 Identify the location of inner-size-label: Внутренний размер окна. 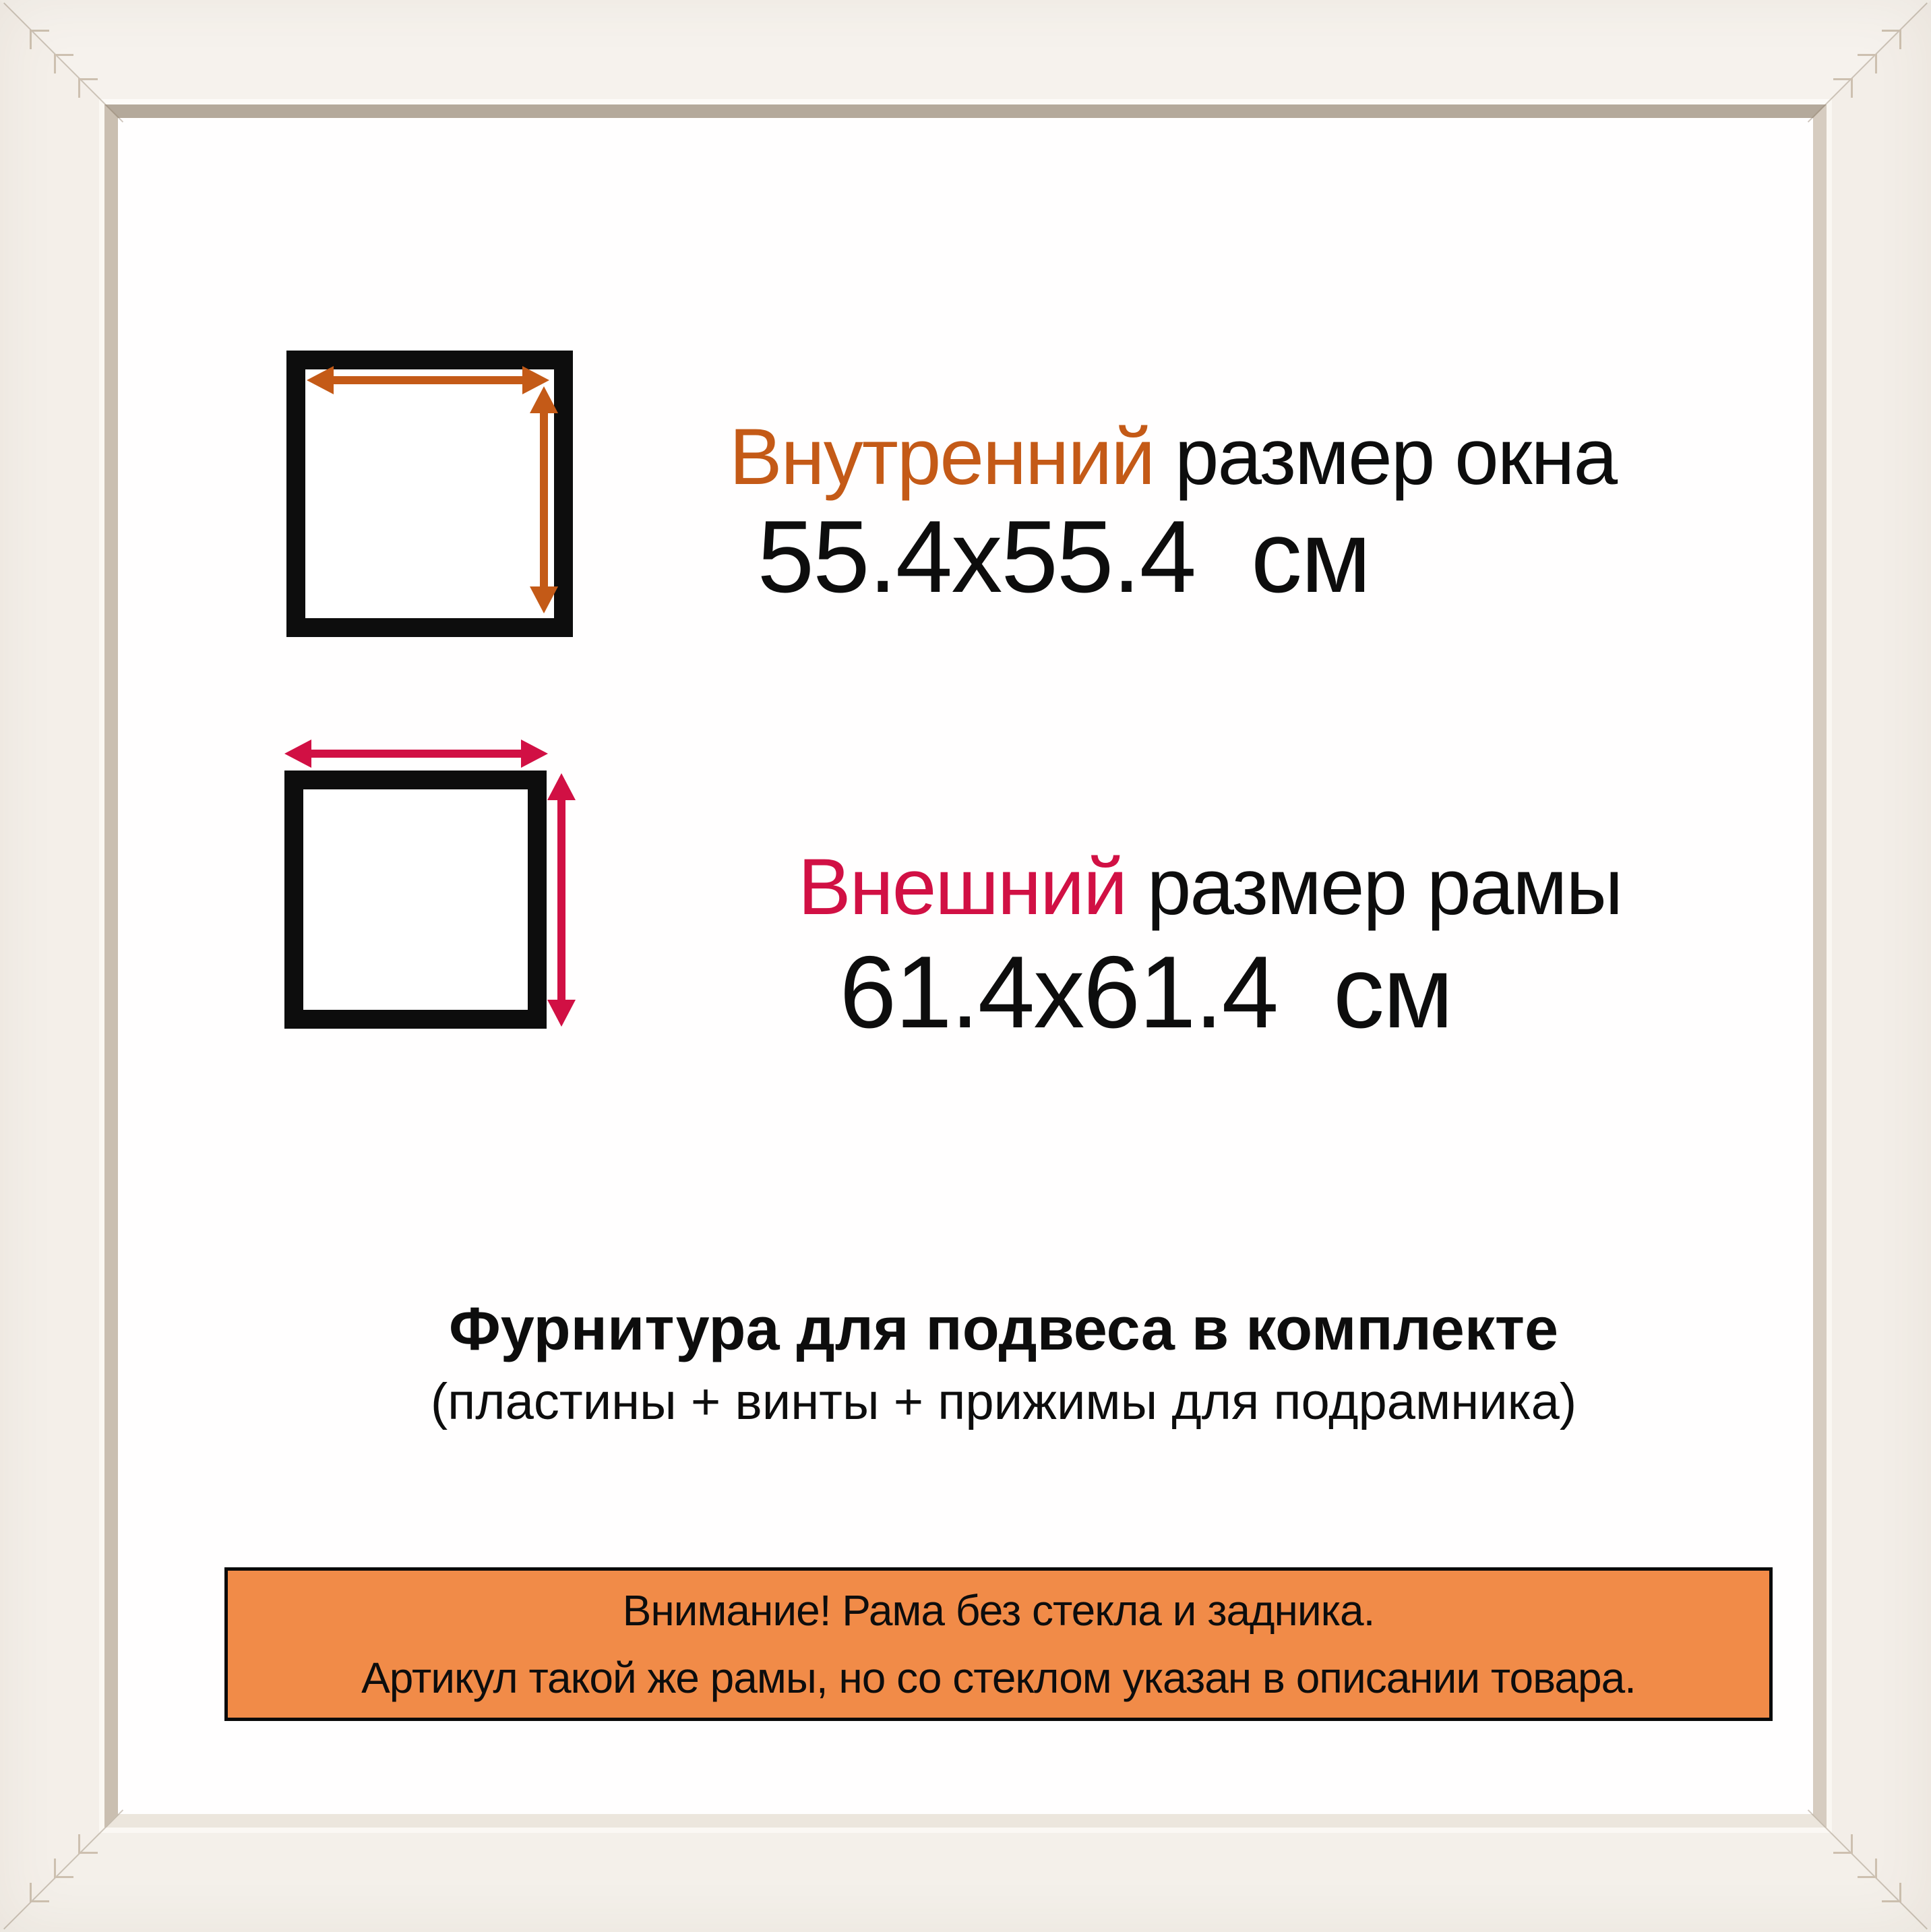
(1173, 457).